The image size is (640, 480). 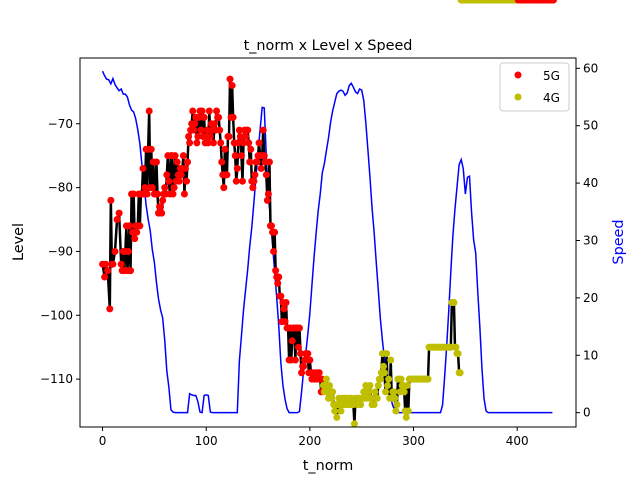 I want to click on x-tick-label: 200, so click(x=309, y=441).